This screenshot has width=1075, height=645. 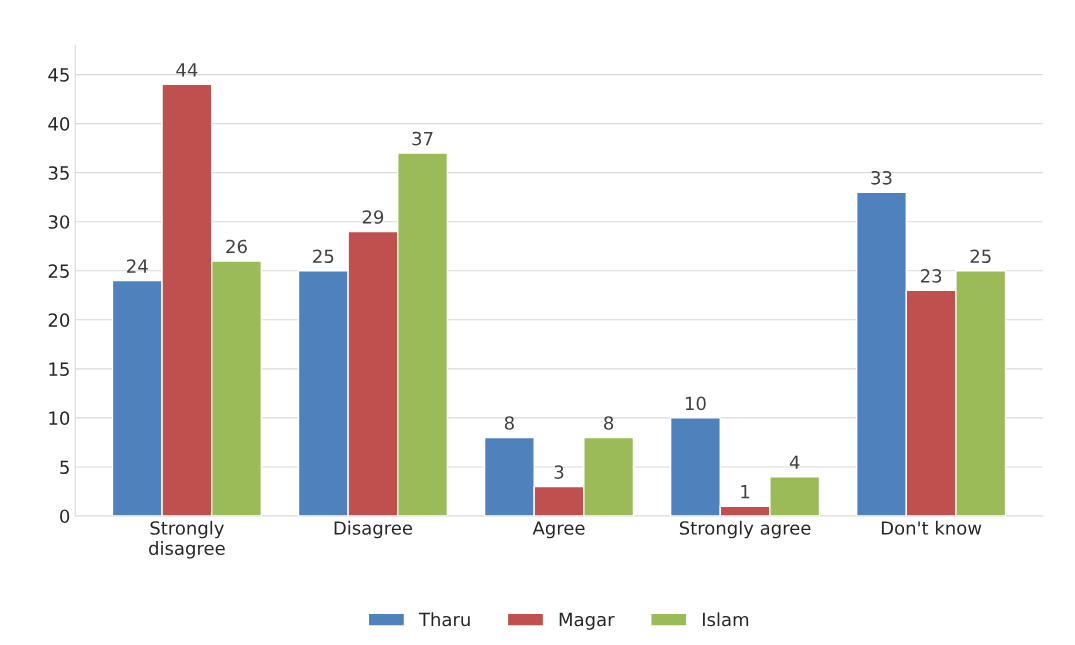 What do you see at coordinates (558, 530) in the screenshot?
I see `x-tick-label: Agree` at bounding box center [558, 530].